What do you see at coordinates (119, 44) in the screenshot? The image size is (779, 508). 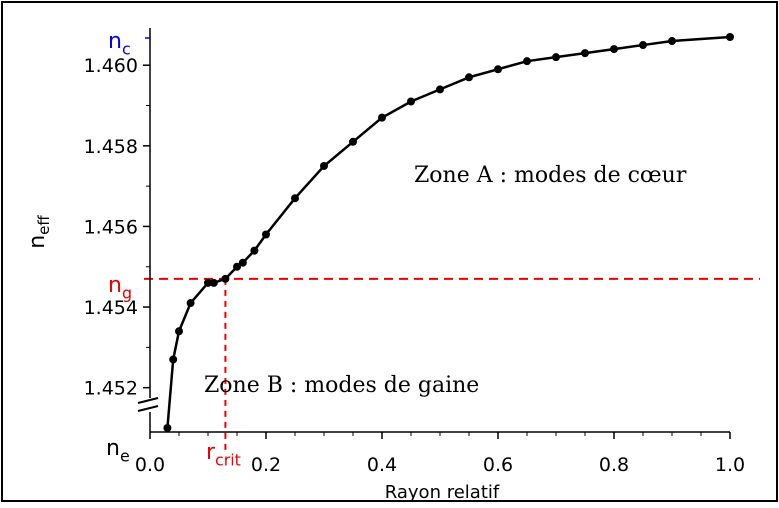 I see `nc-label: nc` at bounding box center [119, 44].